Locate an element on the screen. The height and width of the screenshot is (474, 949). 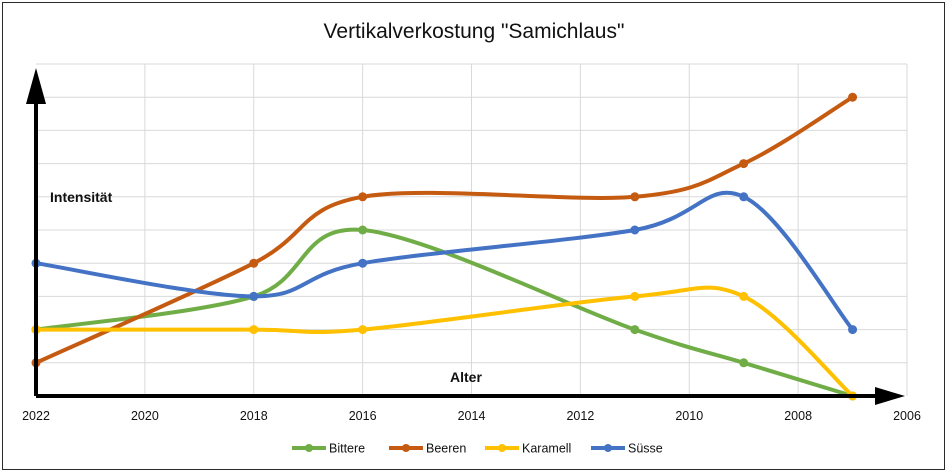
x-tick-label: 2008 is located at coordinates (798, 416).